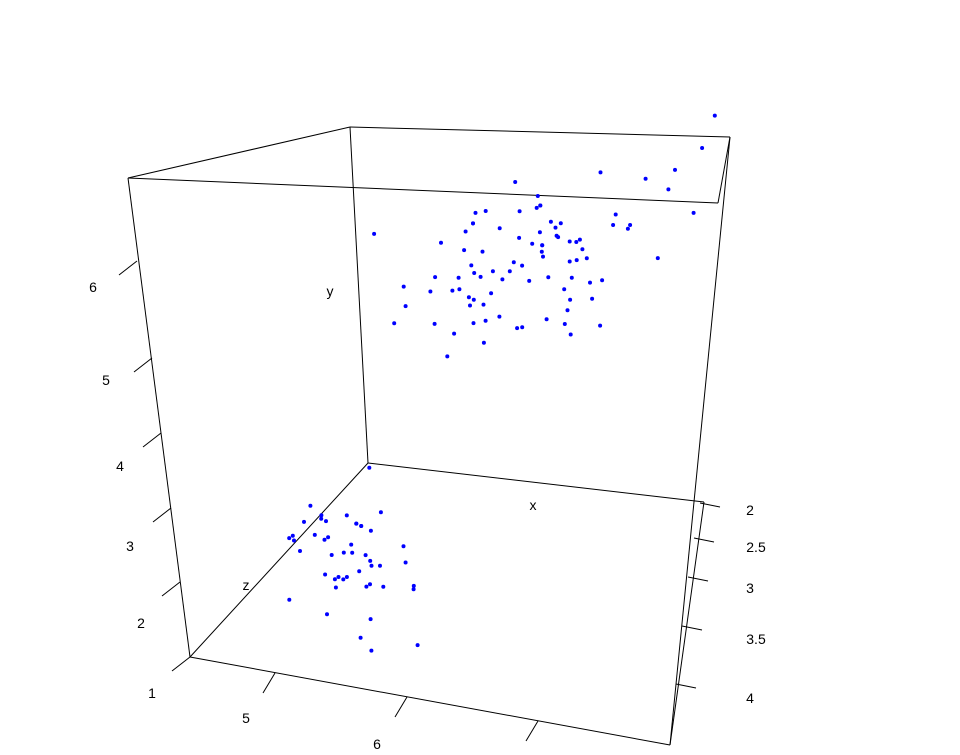 The height and width of the screenshot is (755, 960). Describe the element at coordinates (141, 623) in the screenshot. I see `z-tick-label: 2` at that location.